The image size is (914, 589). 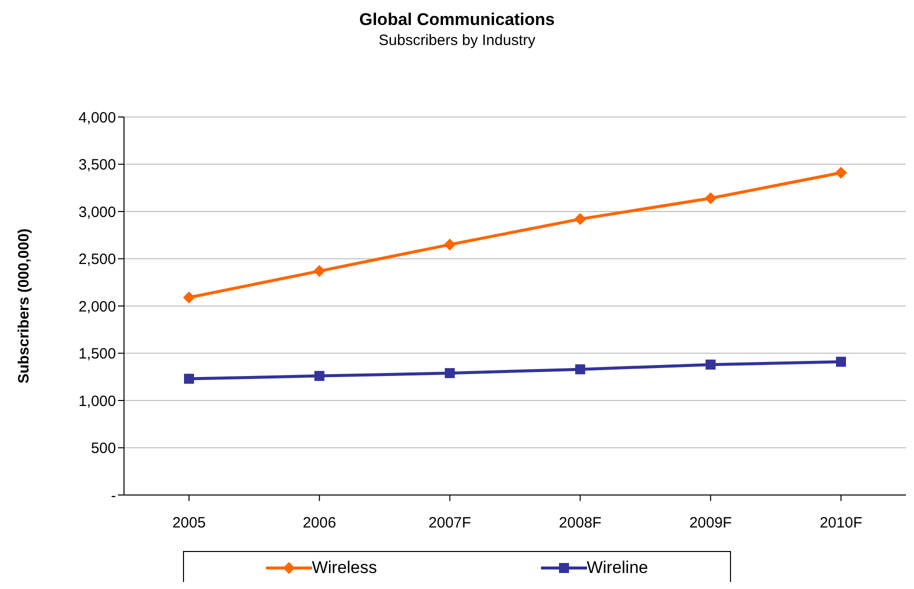 What do you see at coordinates (189, 523) in the screenshot?
I see `x-tick-label: 2005` at bounding box center [189, 523].